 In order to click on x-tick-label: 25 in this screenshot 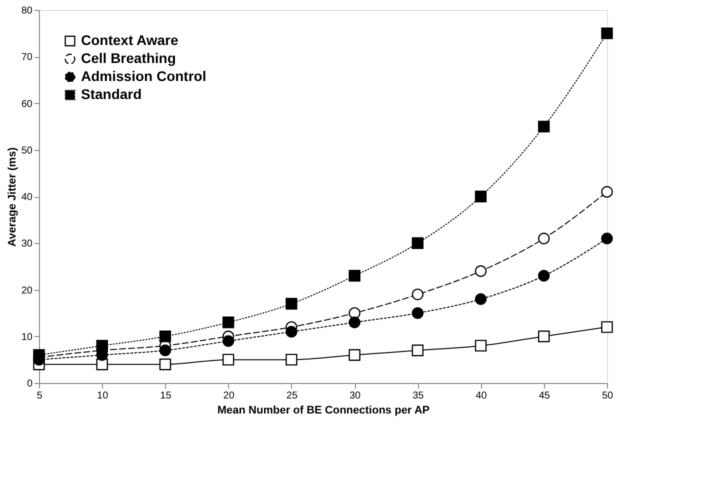, I will do `click(292, 396)`.